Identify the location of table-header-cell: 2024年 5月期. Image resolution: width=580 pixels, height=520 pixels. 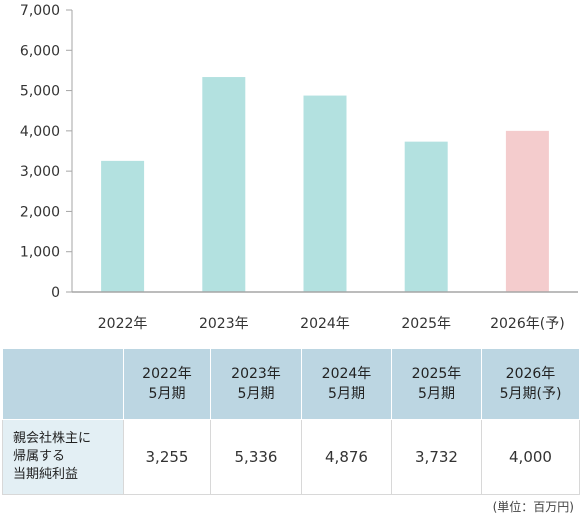
(346, 384).